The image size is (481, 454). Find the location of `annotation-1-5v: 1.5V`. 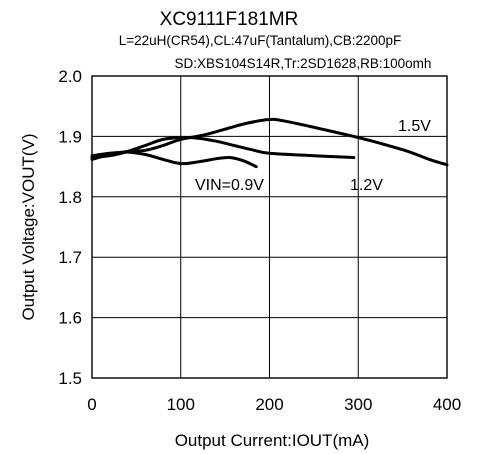

annotation-1-5v: 1.5V is located at coordinates (414, 126).